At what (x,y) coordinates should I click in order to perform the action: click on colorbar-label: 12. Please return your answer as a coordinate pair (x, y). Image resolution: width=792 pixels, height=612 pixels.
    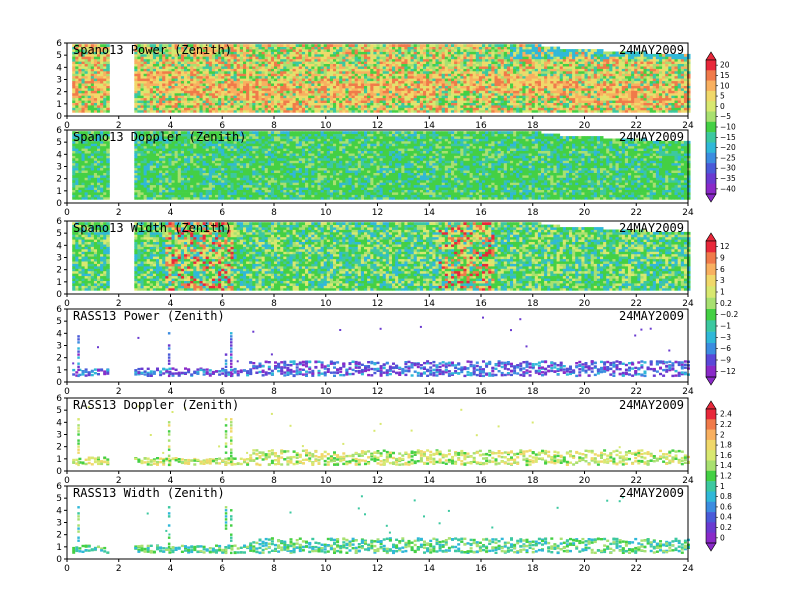
    Looking at the image, I should click on (725, 246).